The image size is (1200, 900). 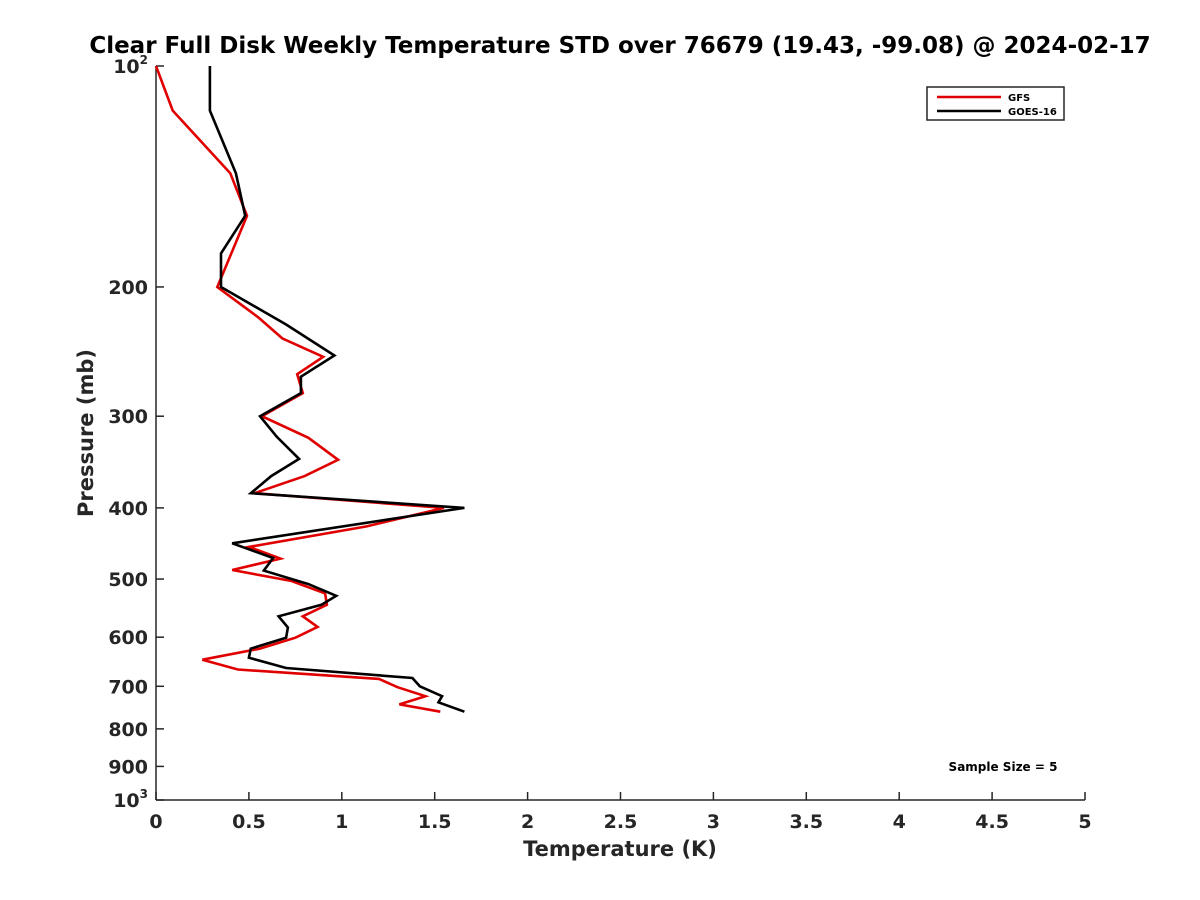 I want to click on x-axis-label: Temperature (K), so click(x=620, y=849).